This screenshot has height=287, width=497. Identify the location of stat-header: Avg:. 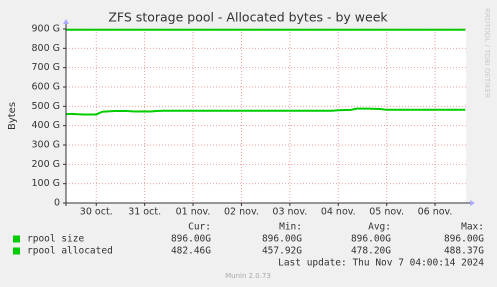
(379, 227).